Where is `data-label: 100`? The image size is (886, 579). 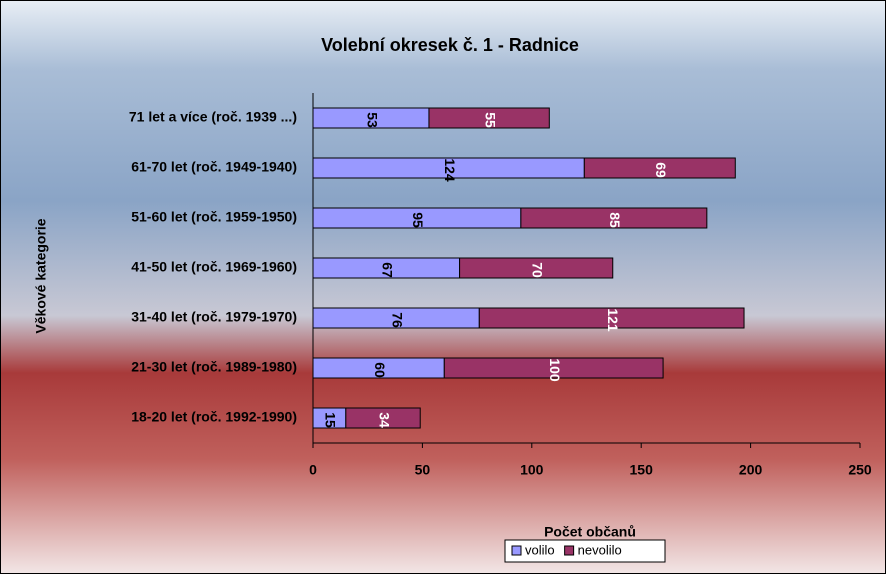 data-label: 100 is located at coordinates (555, 370).